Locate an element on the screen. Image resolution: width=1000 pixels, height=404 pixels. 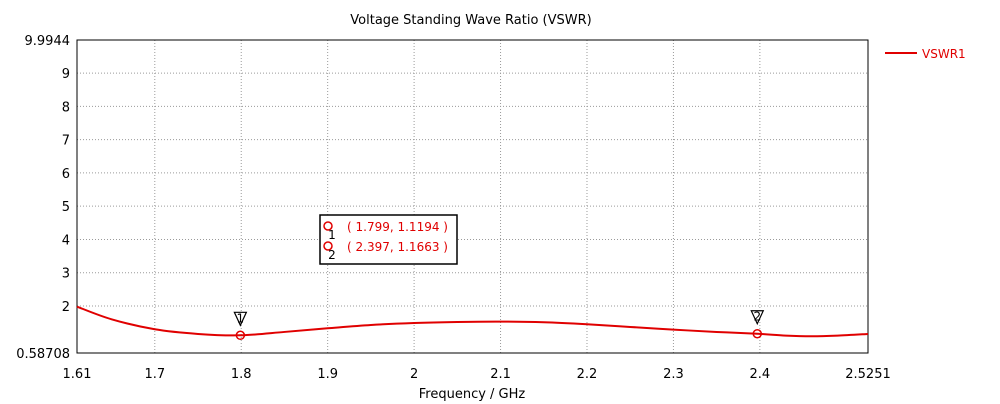
y-axis-ticks: 0.58708 2 3 4 5 6 7 8 9 9.9944 is located at coordinates (43, 198).